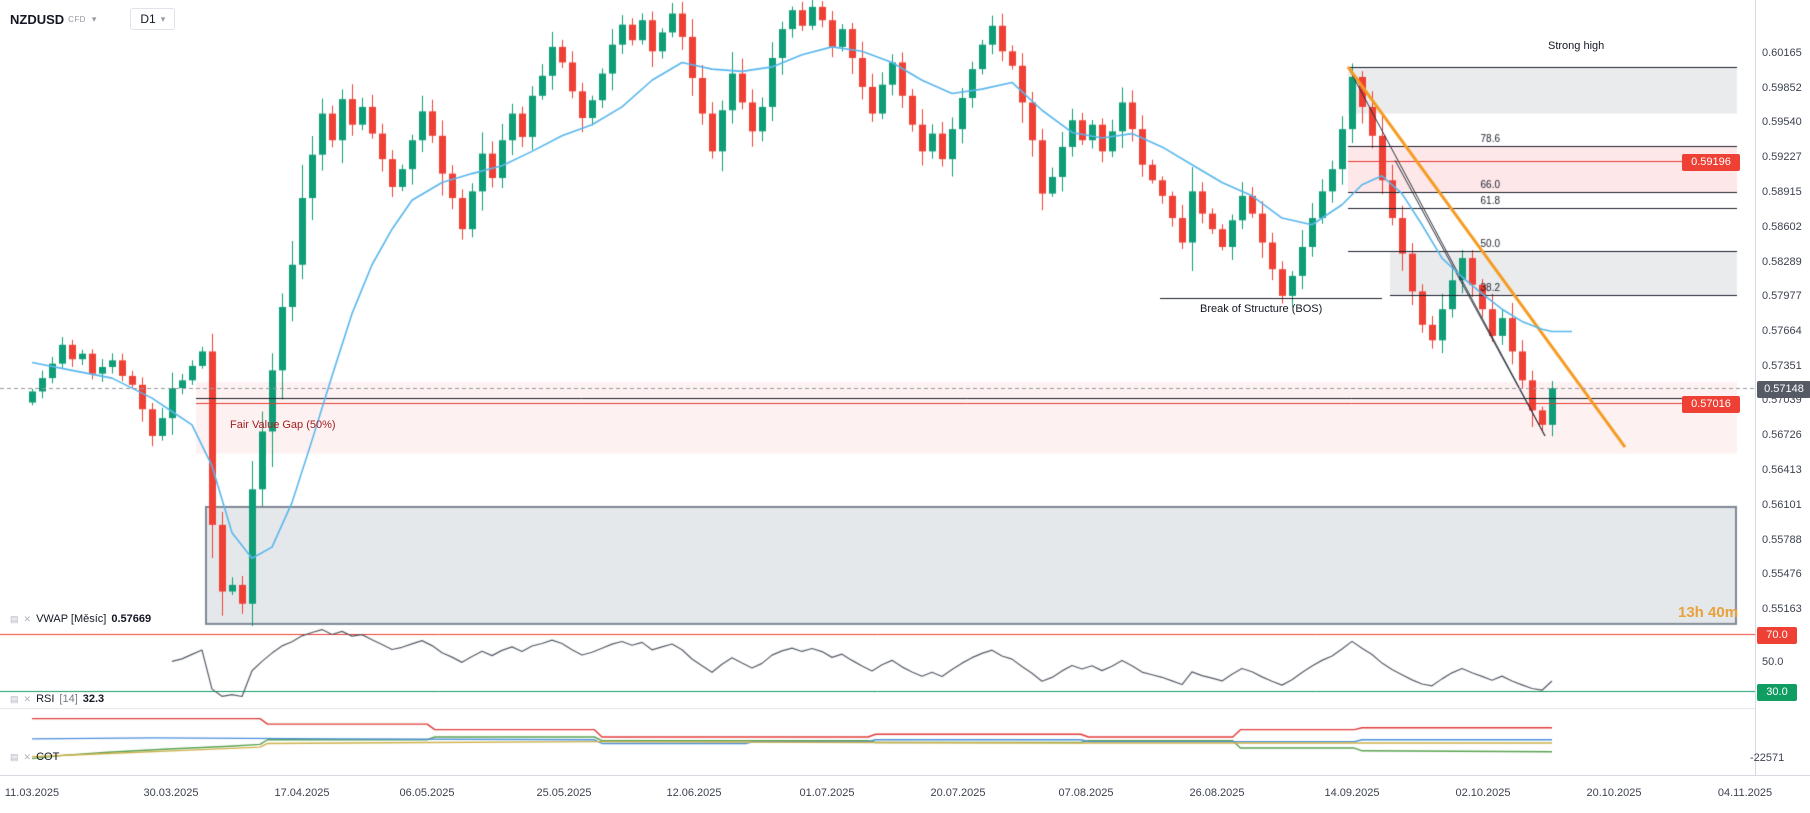 Image resolution: width=1810 pixels, height=813 pixels. What do you see at coordinates (1782, 574) in the screenshot?
I see `price-axis-label: 0.55476` at bounding box center [1782, 574].